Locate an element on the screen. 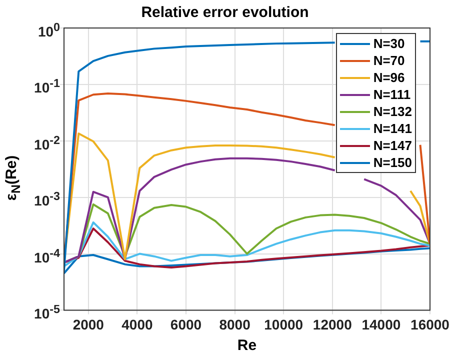 This screenshot has width=474, height=355. y-tick-label: 10$^{-3}$ is located at coordinates (47, 199).